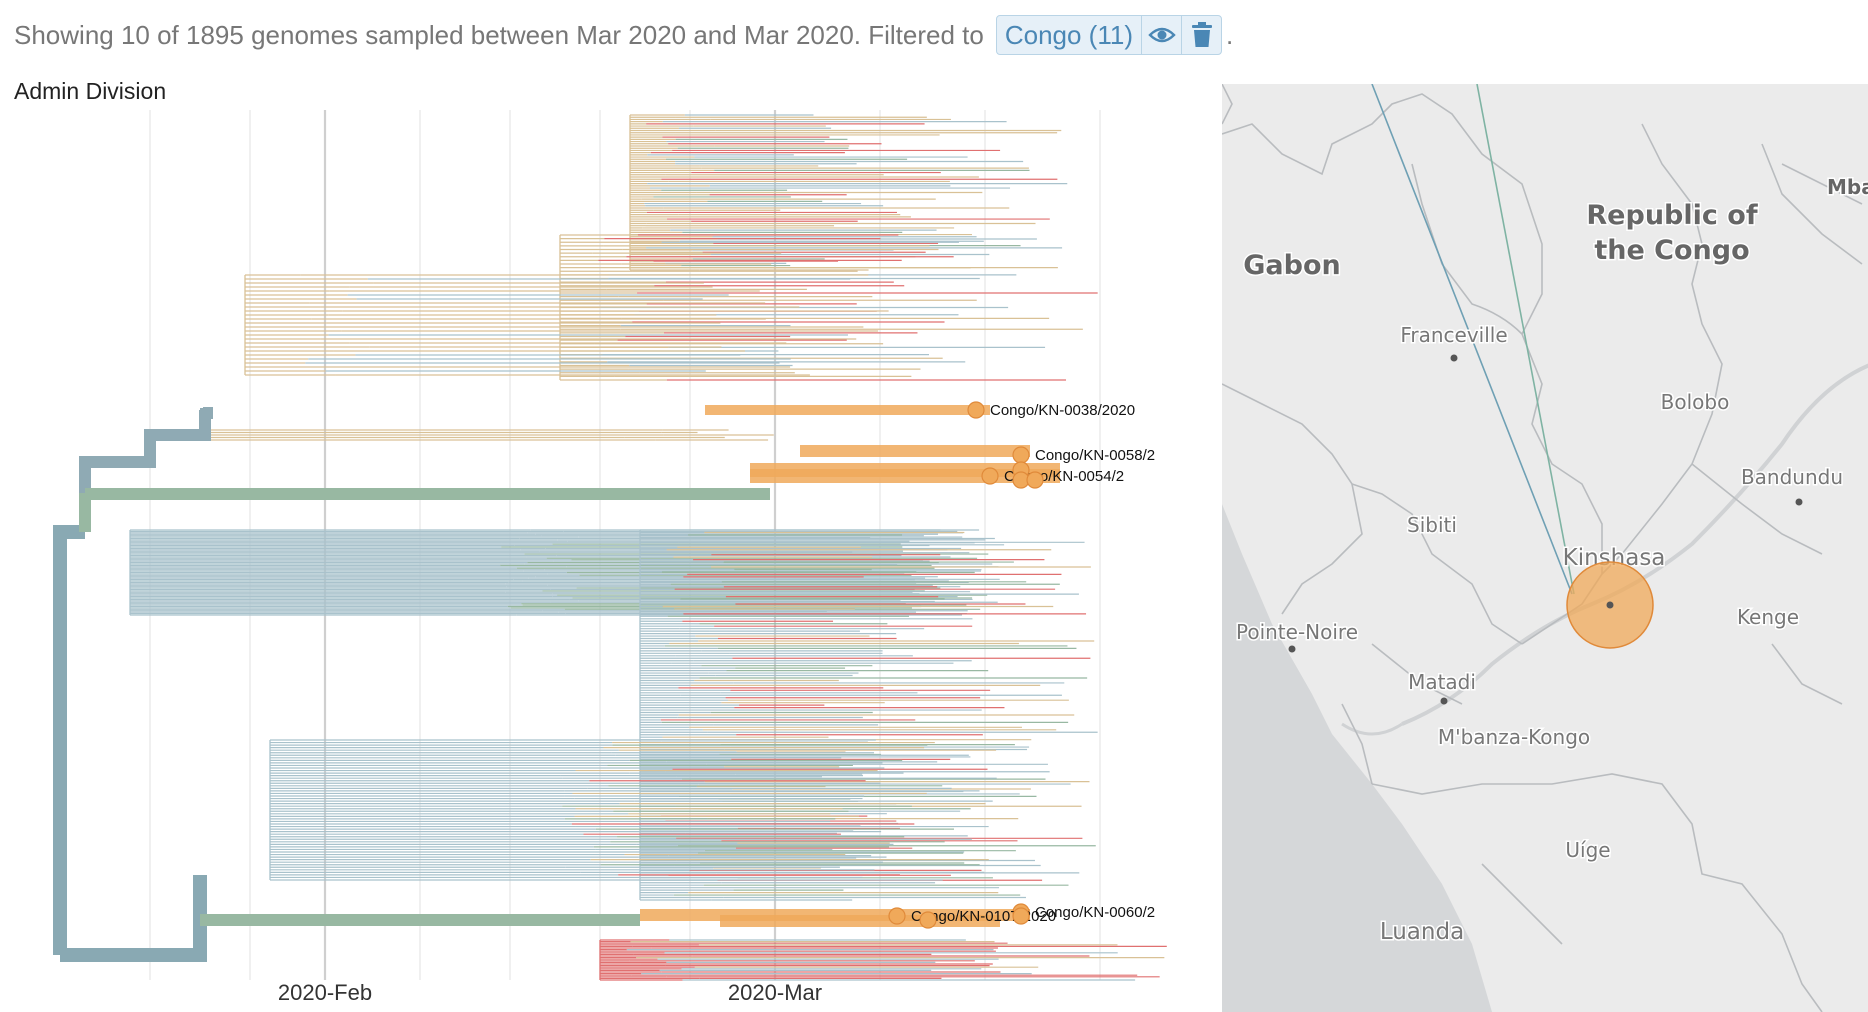  Describe the element at coordinates (1453, 335) in the screenshot. I see `map-place-label: Franceville` at that location.